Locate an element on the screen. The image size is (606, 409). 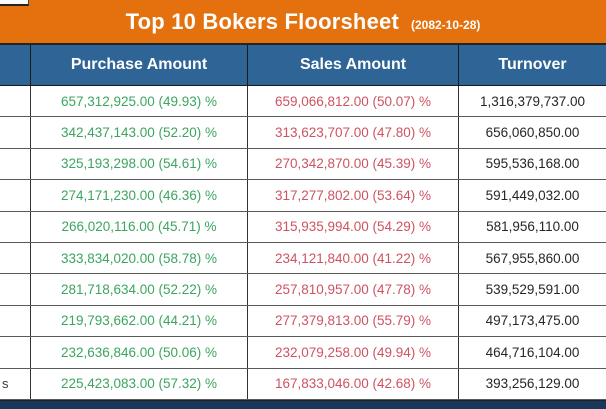
turnover-cell: 656,060,850.00 is located at coordinates (532, 132).